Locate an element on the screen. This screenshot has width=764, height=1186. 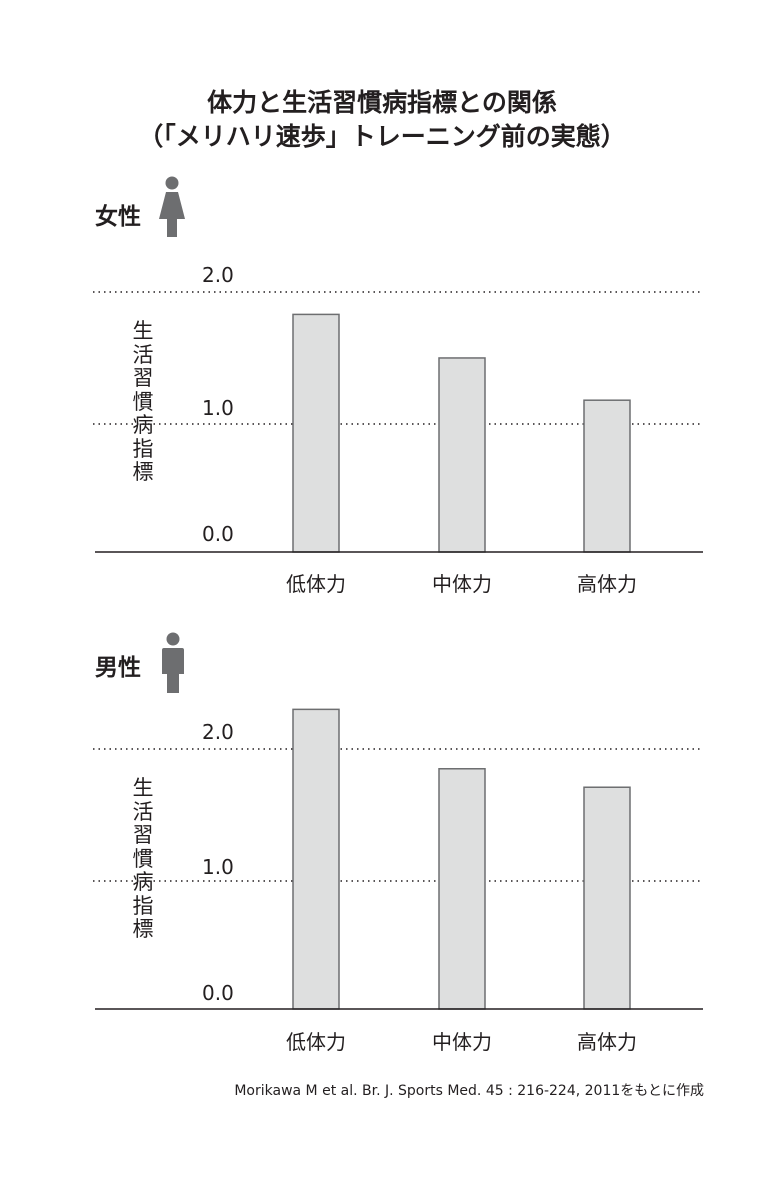
y-tick-0-female: 0.0 is located at coordinates (218, 534).